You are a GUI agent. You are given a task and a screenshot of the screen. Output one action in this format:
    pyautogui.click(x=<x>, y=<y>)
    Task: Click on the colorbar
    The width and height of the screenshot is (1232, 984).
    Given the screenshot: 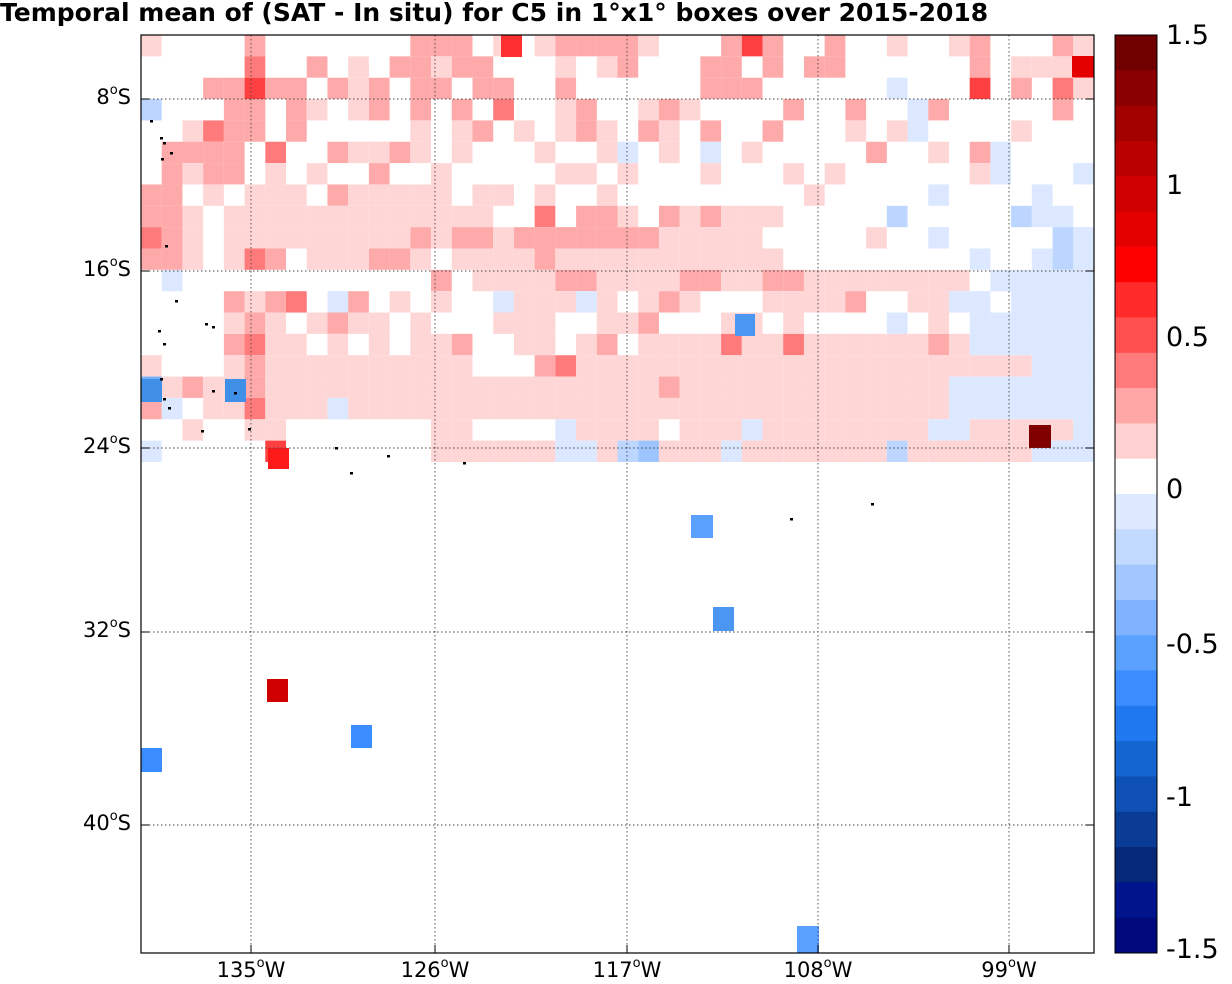 What is the action you would take?
    pyautogui.click(x=1136, y=494)
    